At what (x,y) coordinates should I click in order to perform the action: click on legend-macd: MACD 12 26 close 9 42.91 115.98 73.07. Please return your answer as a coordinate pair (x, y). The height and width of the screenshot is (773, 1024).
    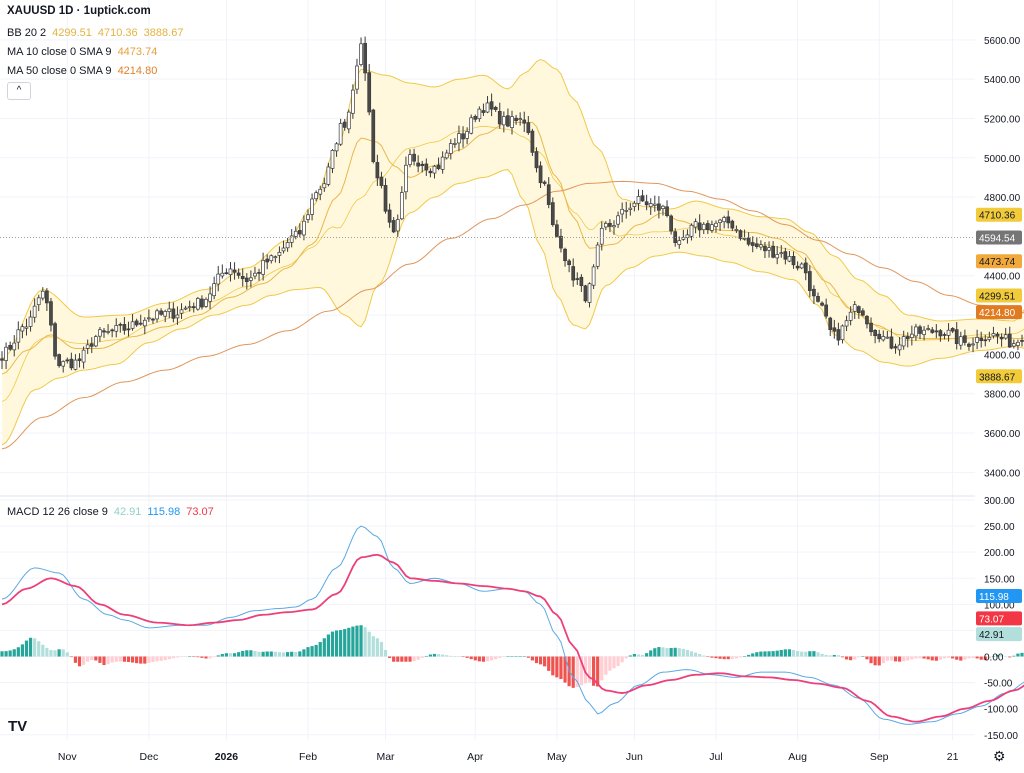
    Looking at the image, I should click on (110, 512).